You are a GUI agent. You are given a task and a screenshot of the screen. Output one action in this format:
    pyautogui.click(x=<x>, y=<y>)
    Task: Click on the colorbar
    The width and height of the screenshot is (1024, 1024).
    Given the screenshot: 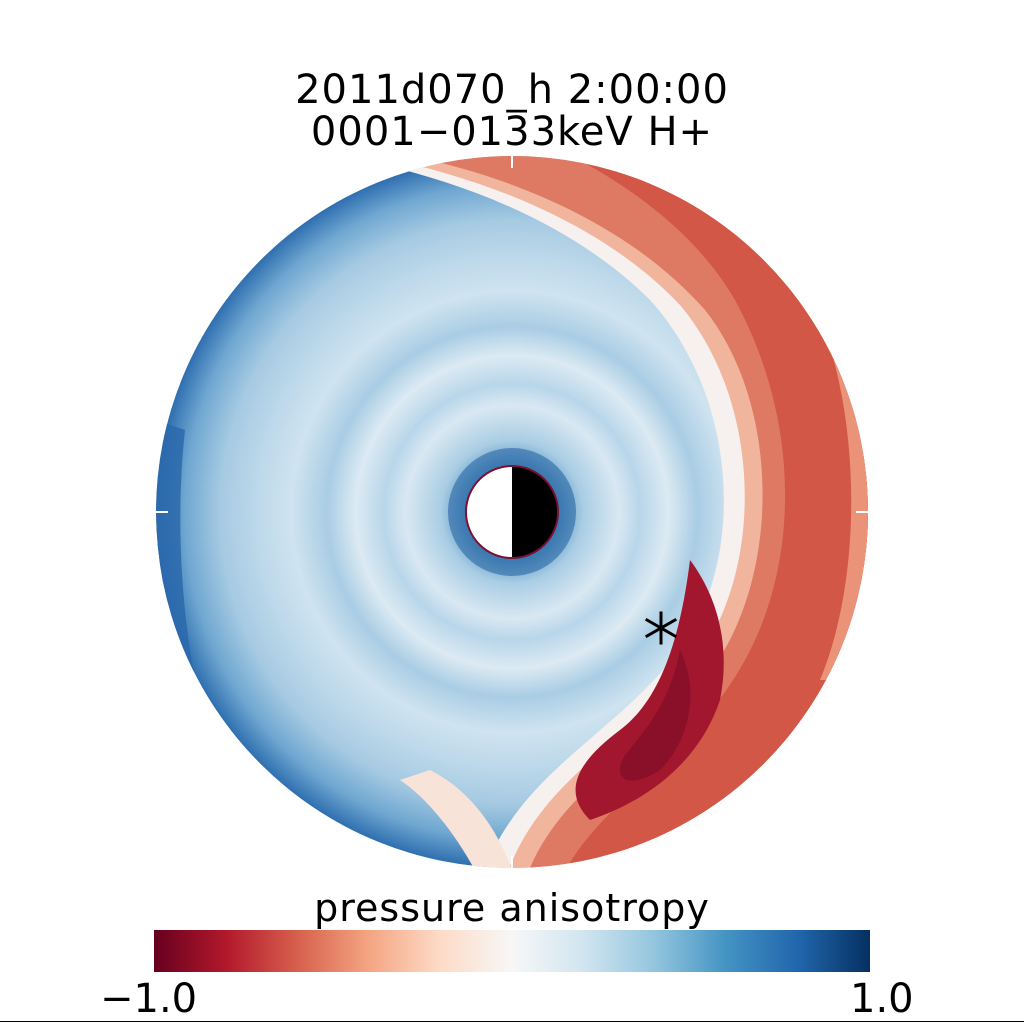 What is the action you would take?
    pyautogui.click(x=512, y=951)
    